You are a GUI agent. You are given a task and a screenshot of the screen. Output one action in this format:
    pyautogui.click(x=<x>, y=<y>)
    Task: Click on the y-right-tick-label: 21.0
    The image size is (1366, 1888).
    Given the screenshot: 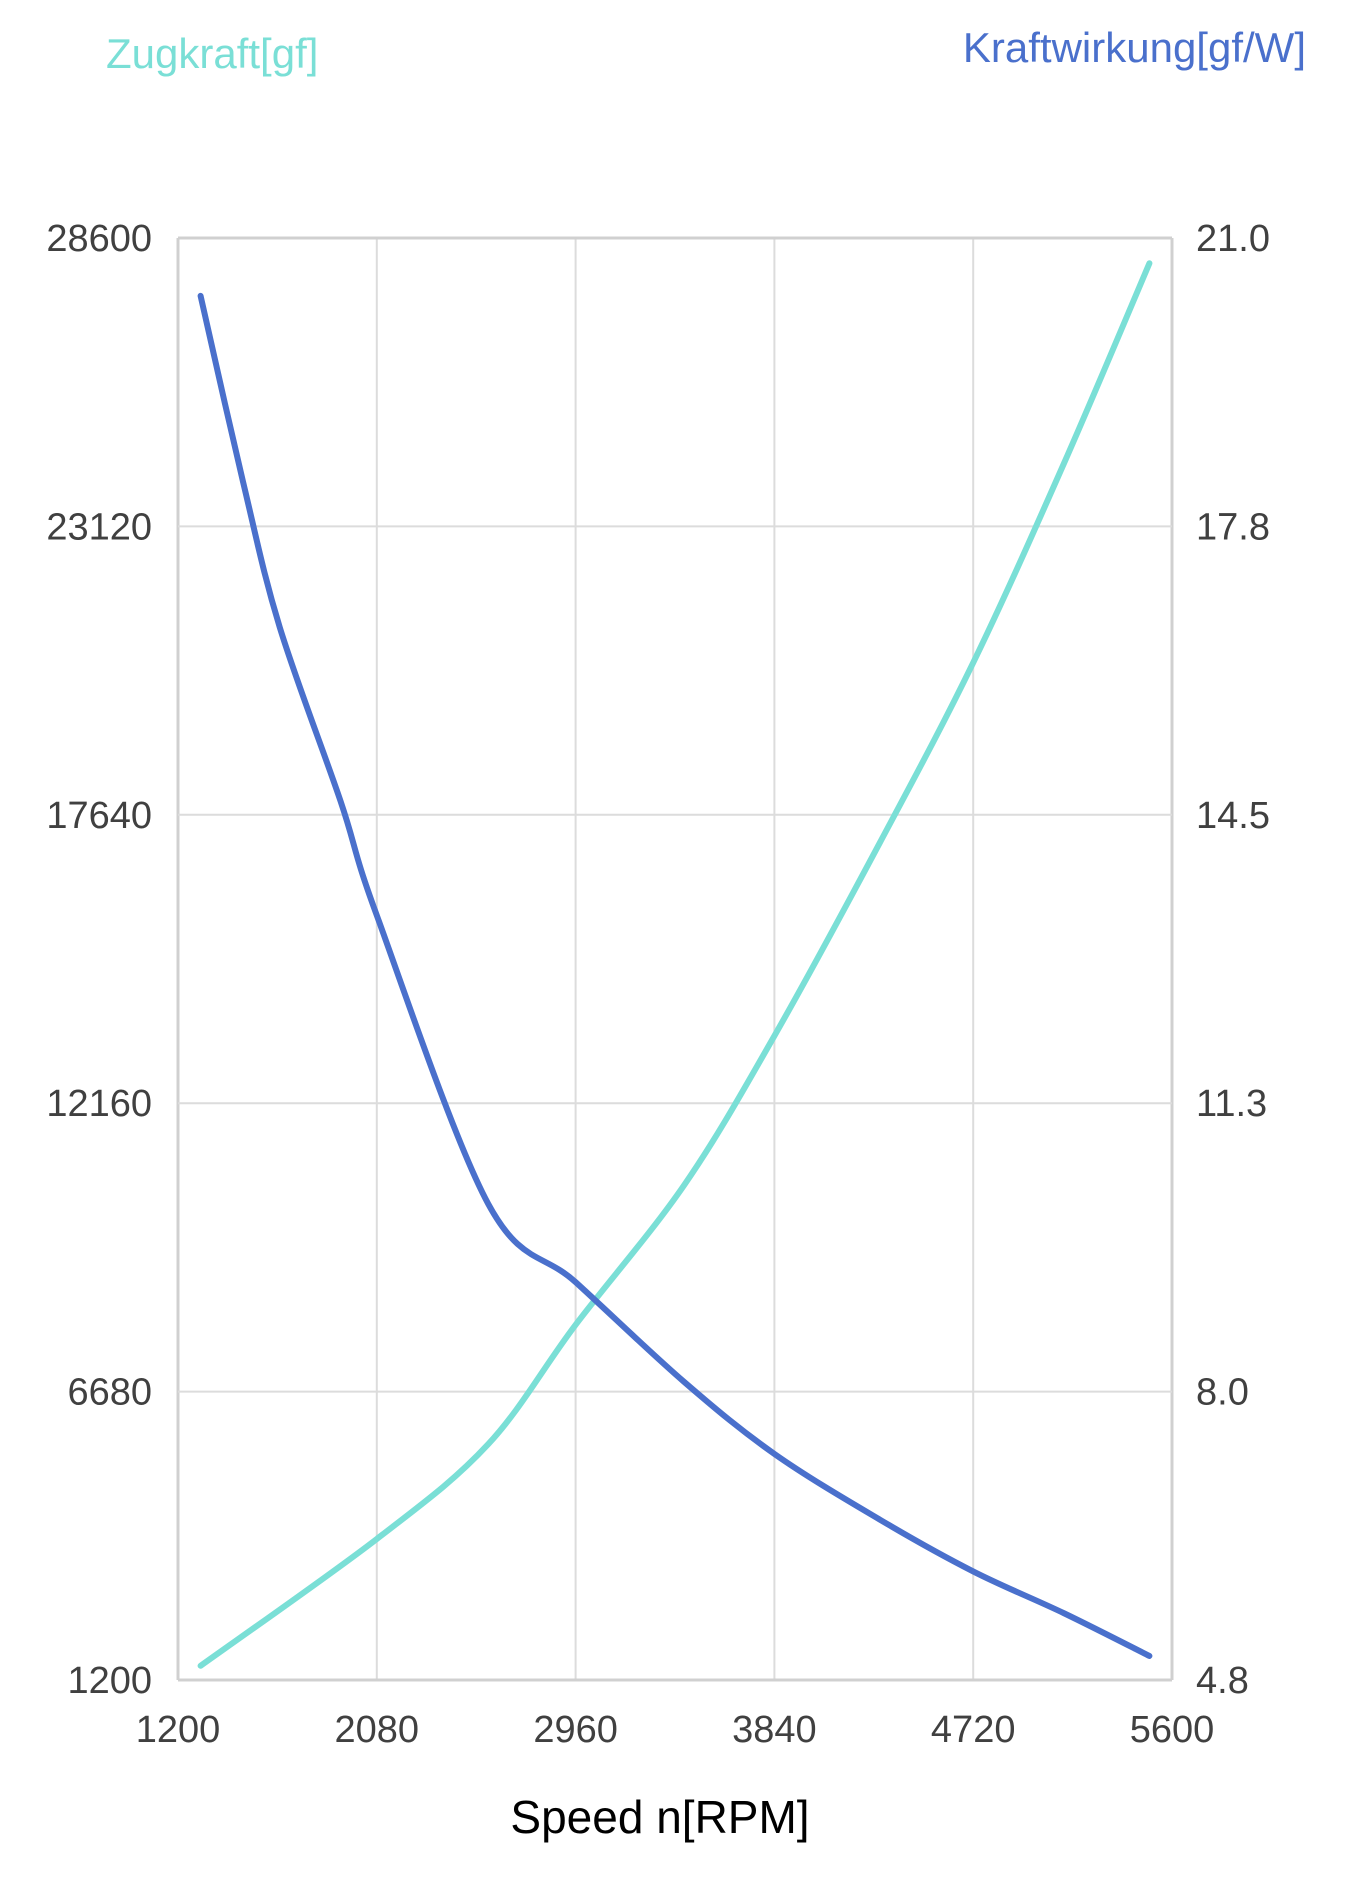 What is the action you would take?
    pyautogui.click(x=1233, y=239)
    